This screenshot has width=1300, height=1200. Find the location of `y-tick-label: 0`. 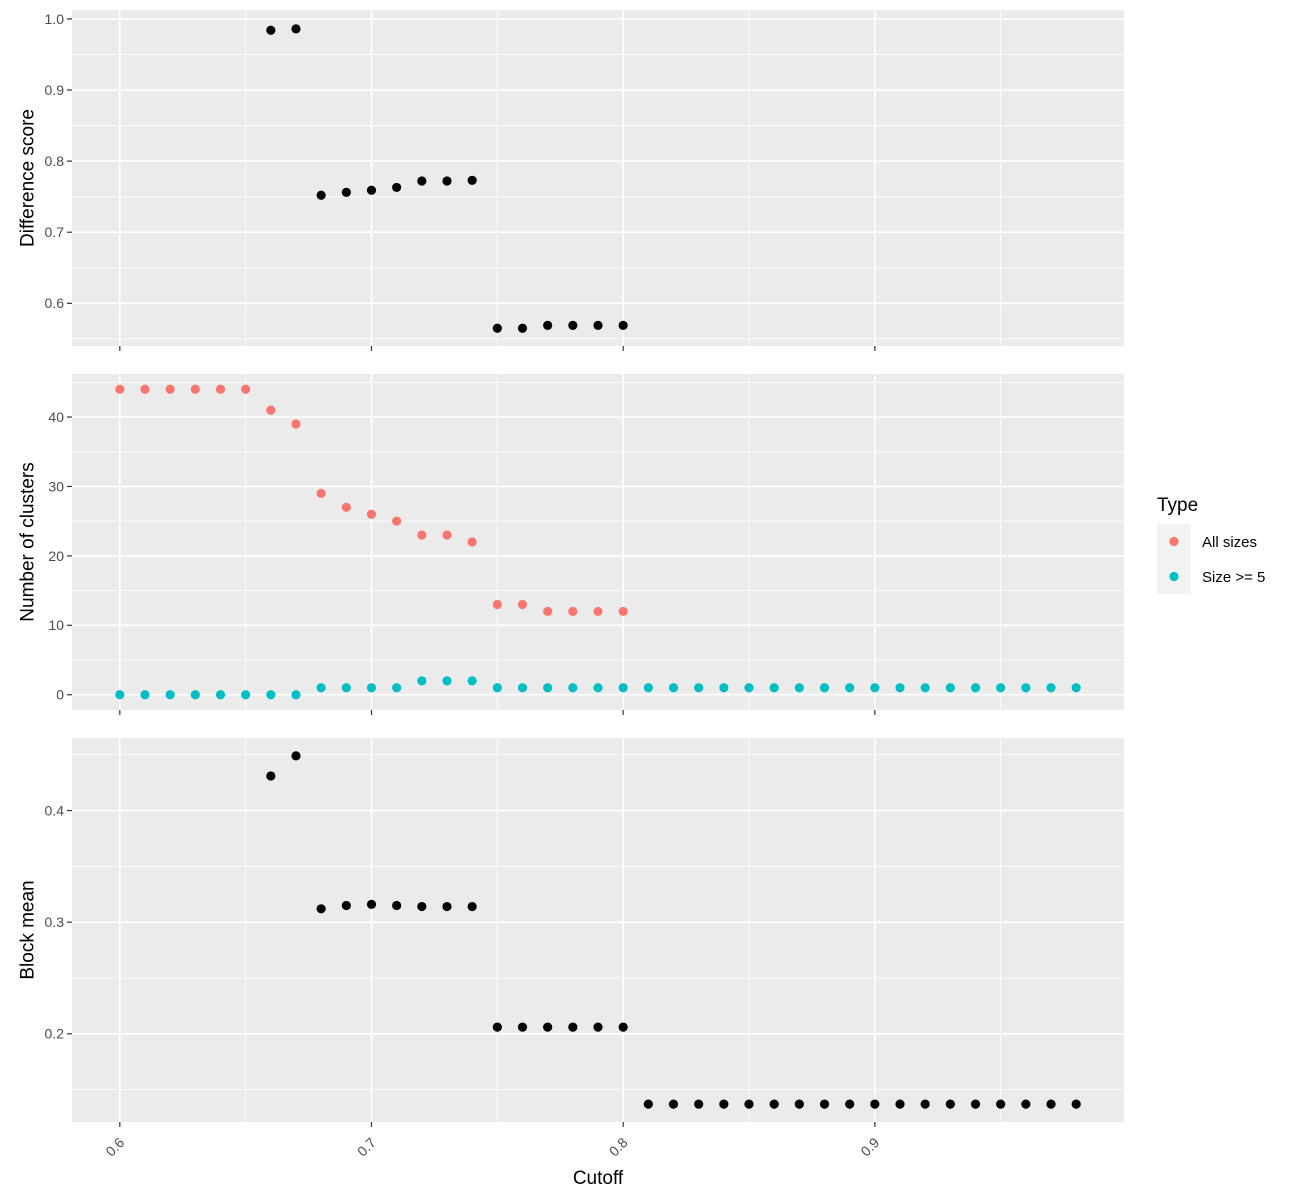

y-tick-label: 0 is located at coordinates (60, 695).